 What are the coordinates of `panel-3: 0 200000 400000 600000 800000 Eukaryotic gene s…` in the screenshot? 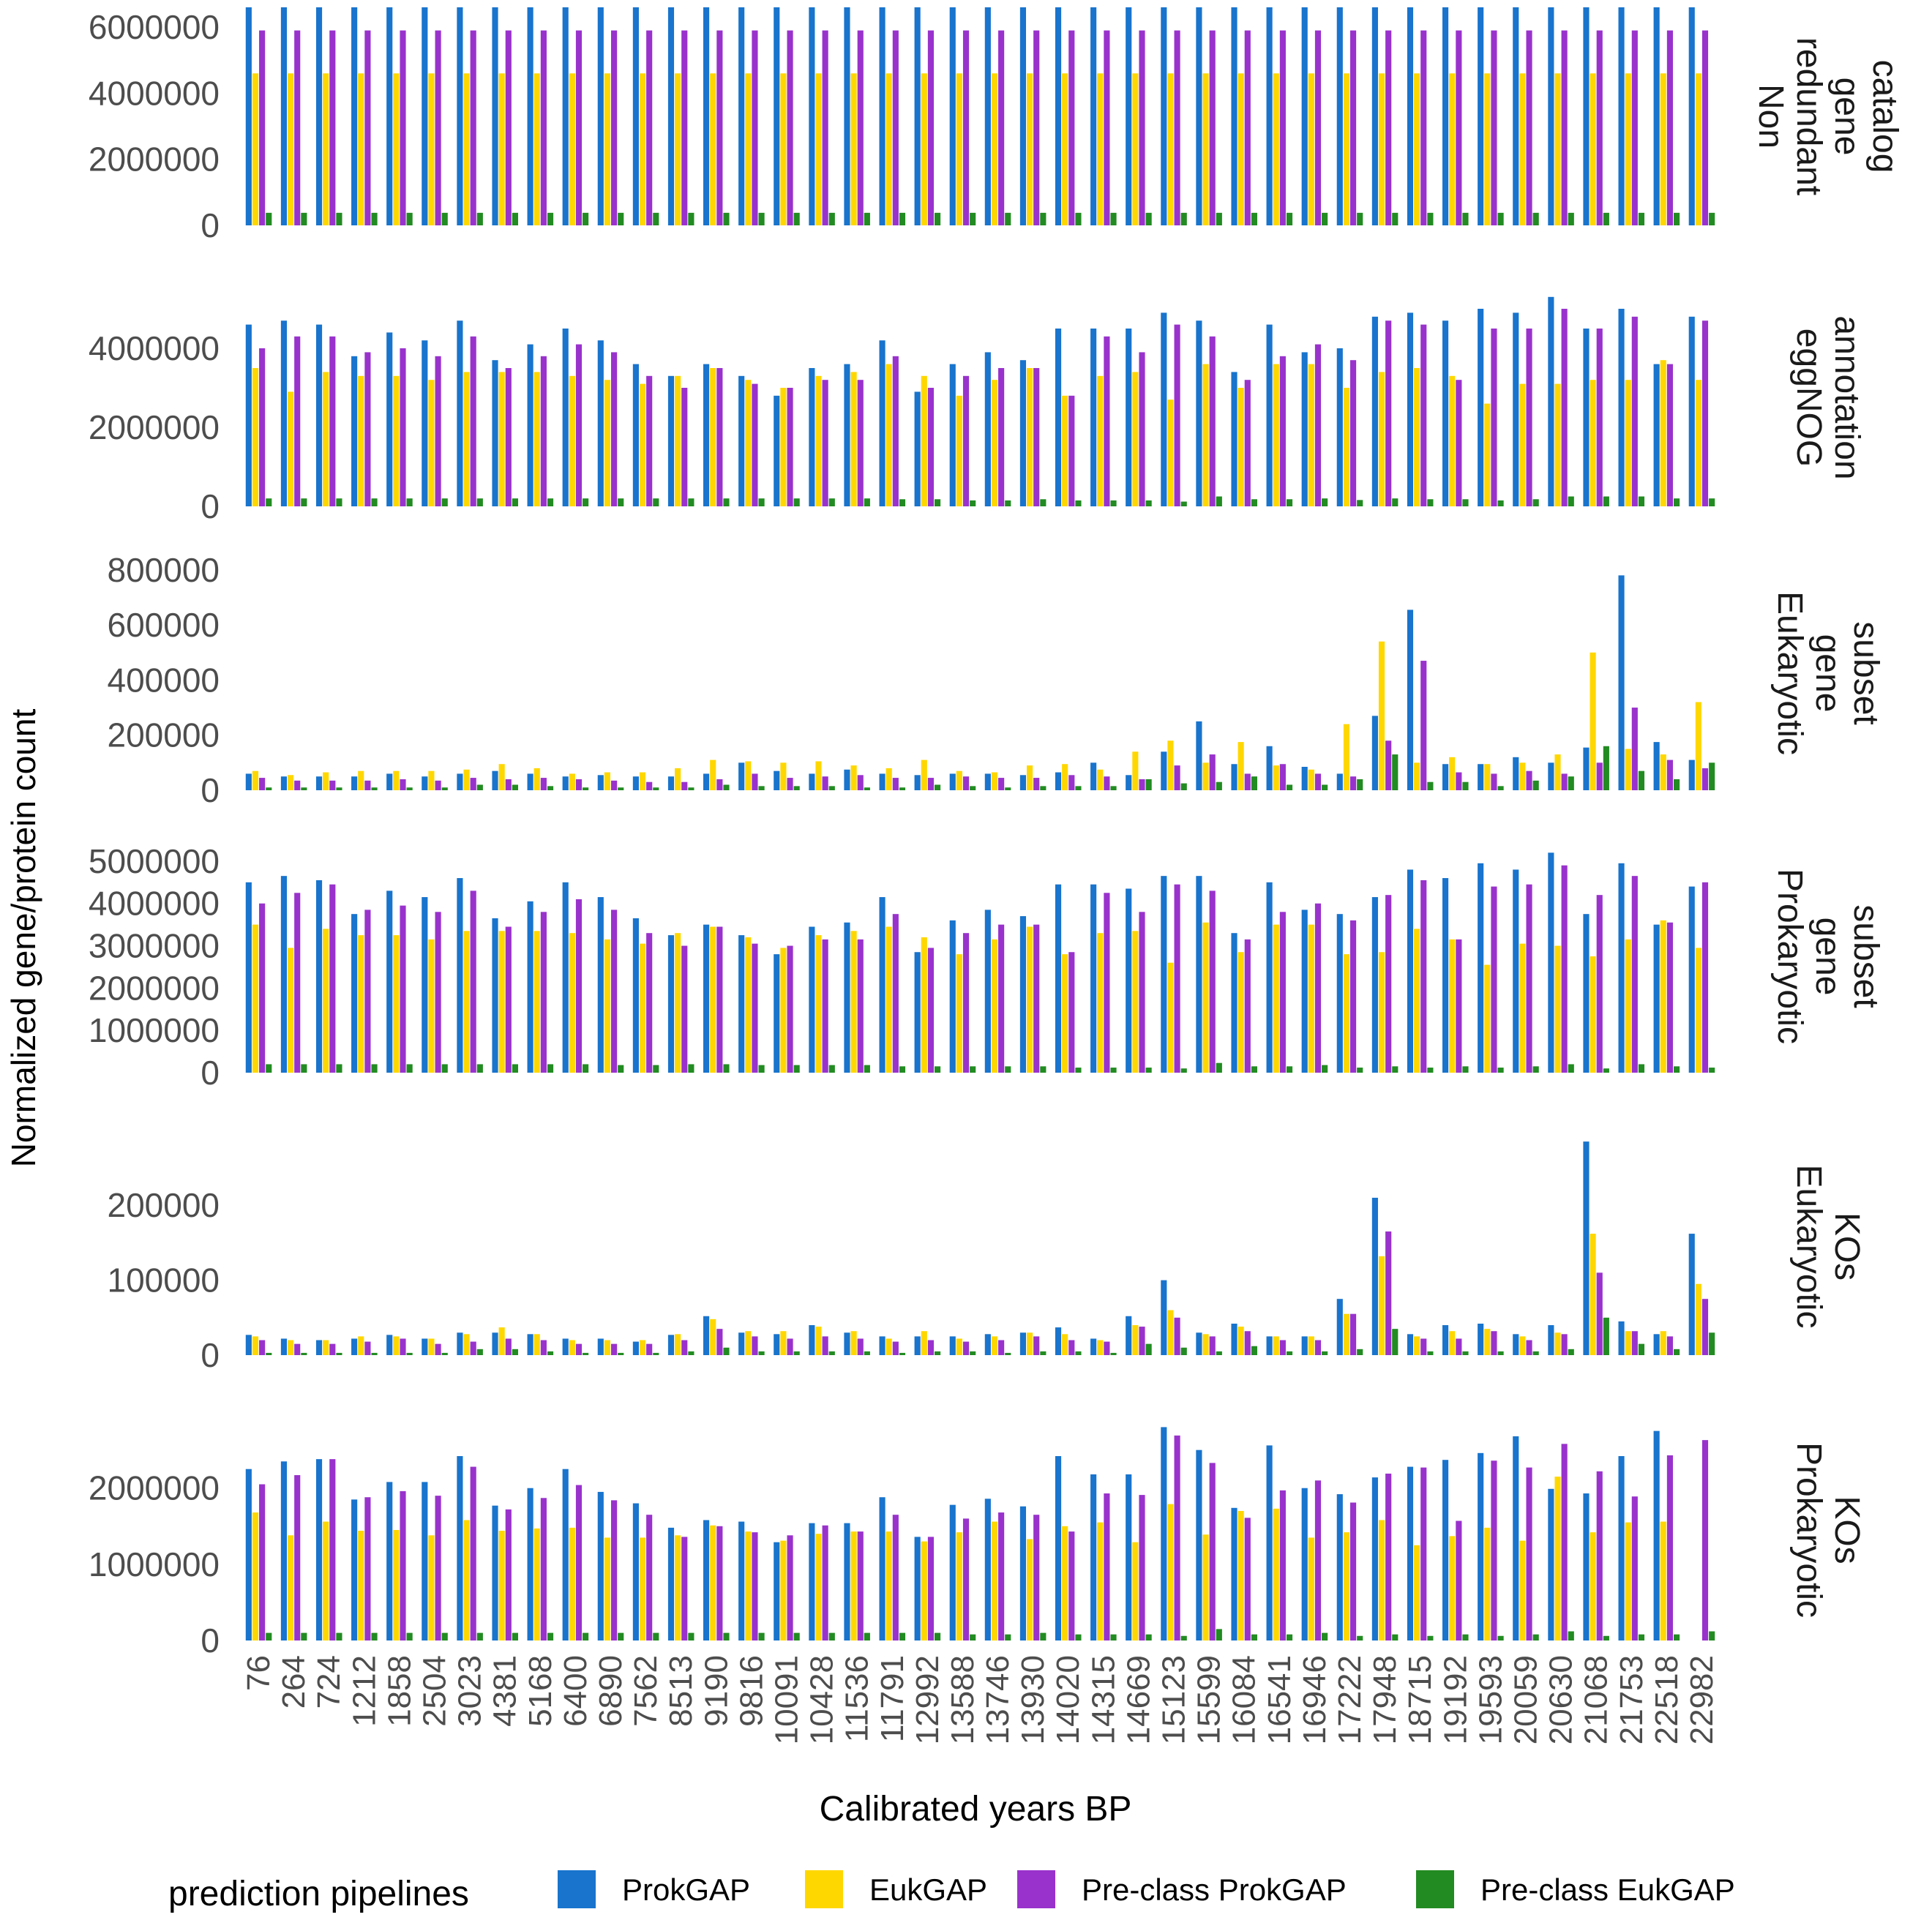 It's located at (997, 680).